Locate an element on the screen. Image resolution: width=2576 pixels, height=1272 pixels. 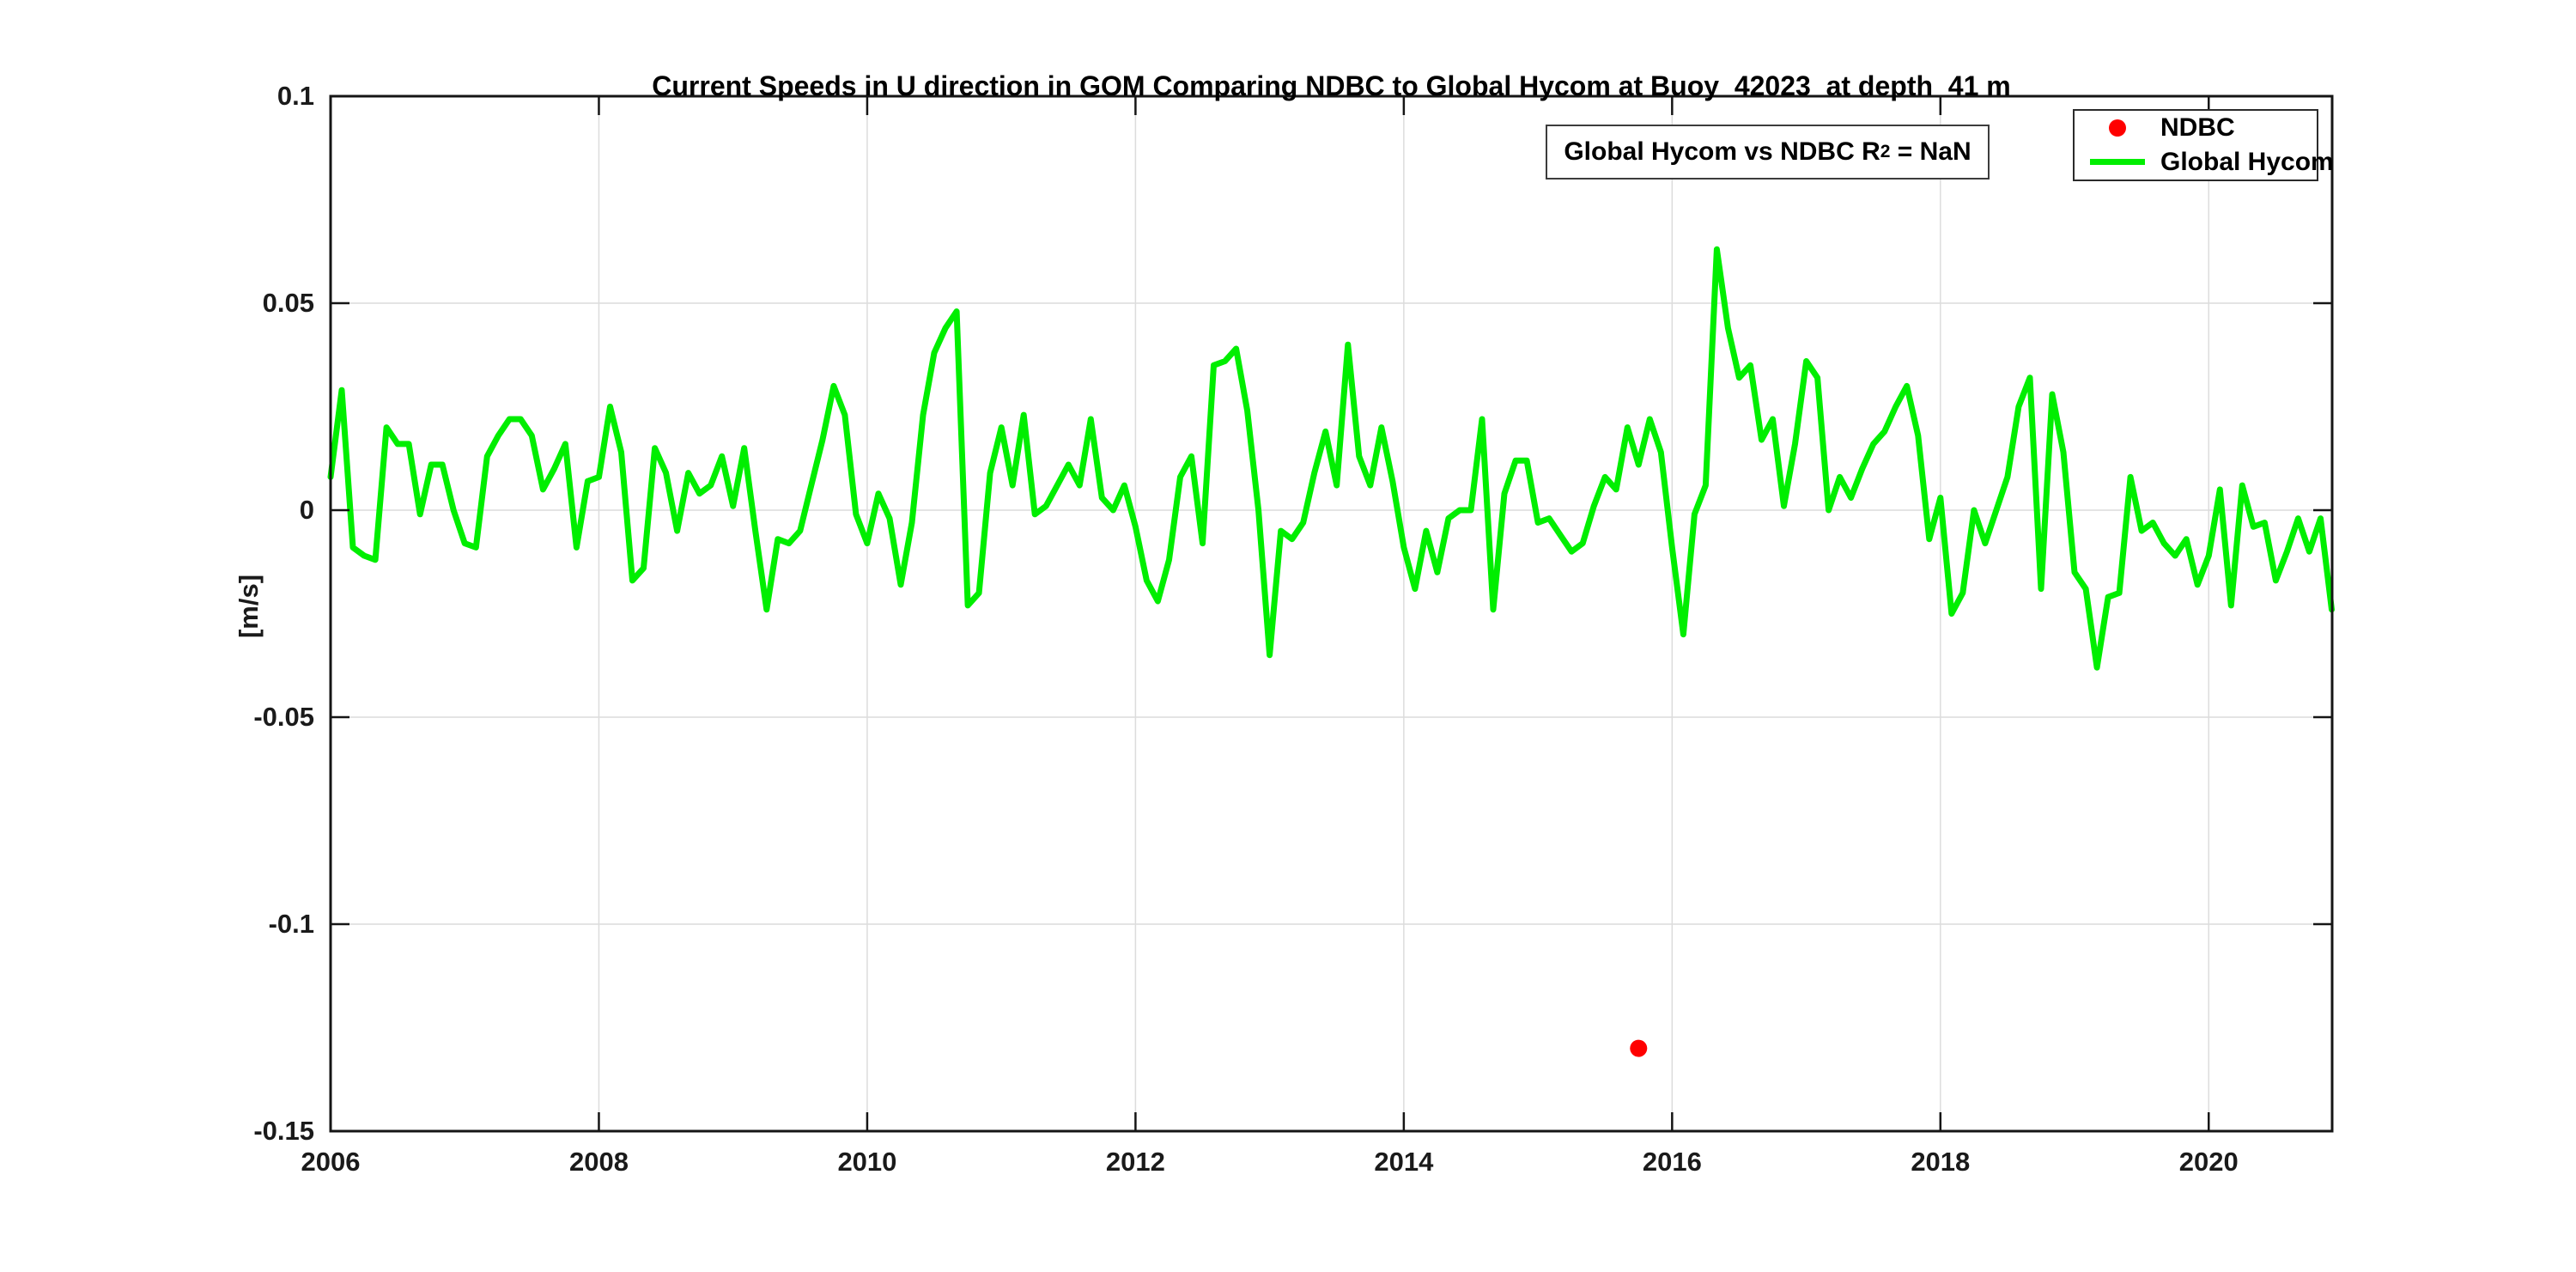
annotation-text-suffix: = NaN is located at coordinates (1931, 151).